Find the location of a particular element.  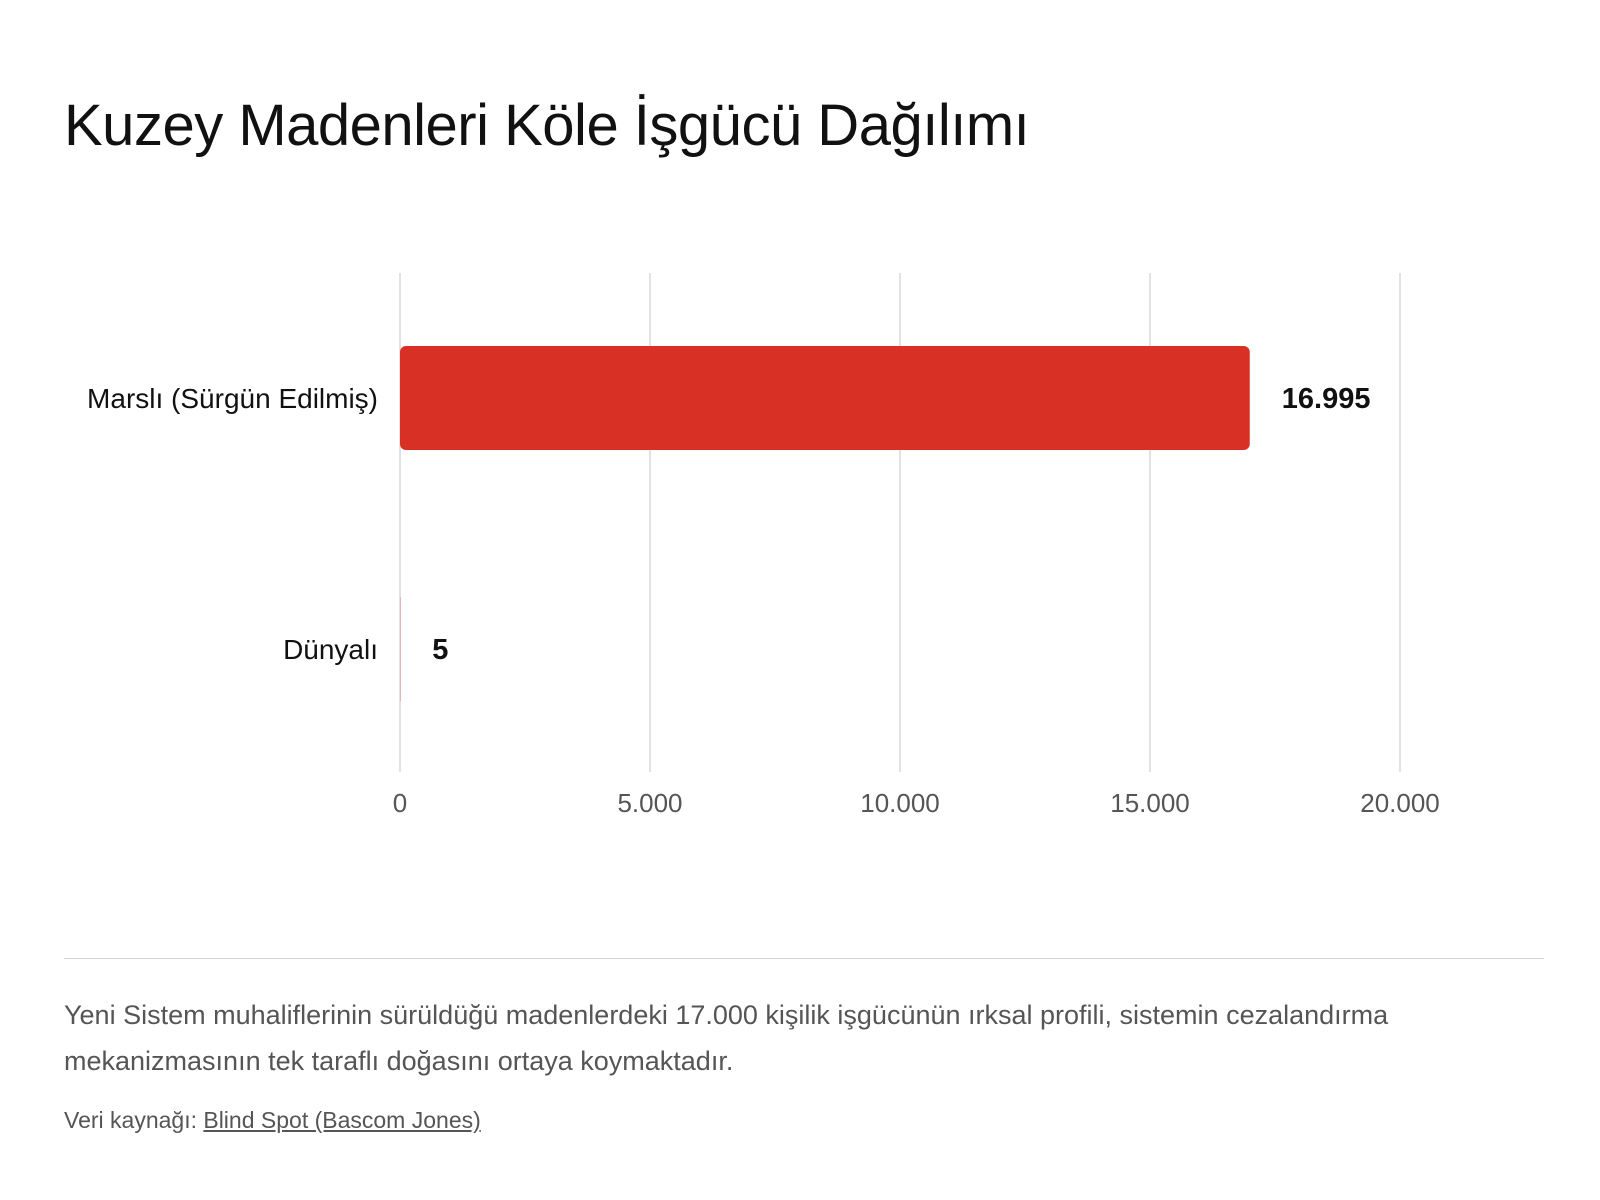

x-tick-label: 10.000 is located at coordinates (900, 803).